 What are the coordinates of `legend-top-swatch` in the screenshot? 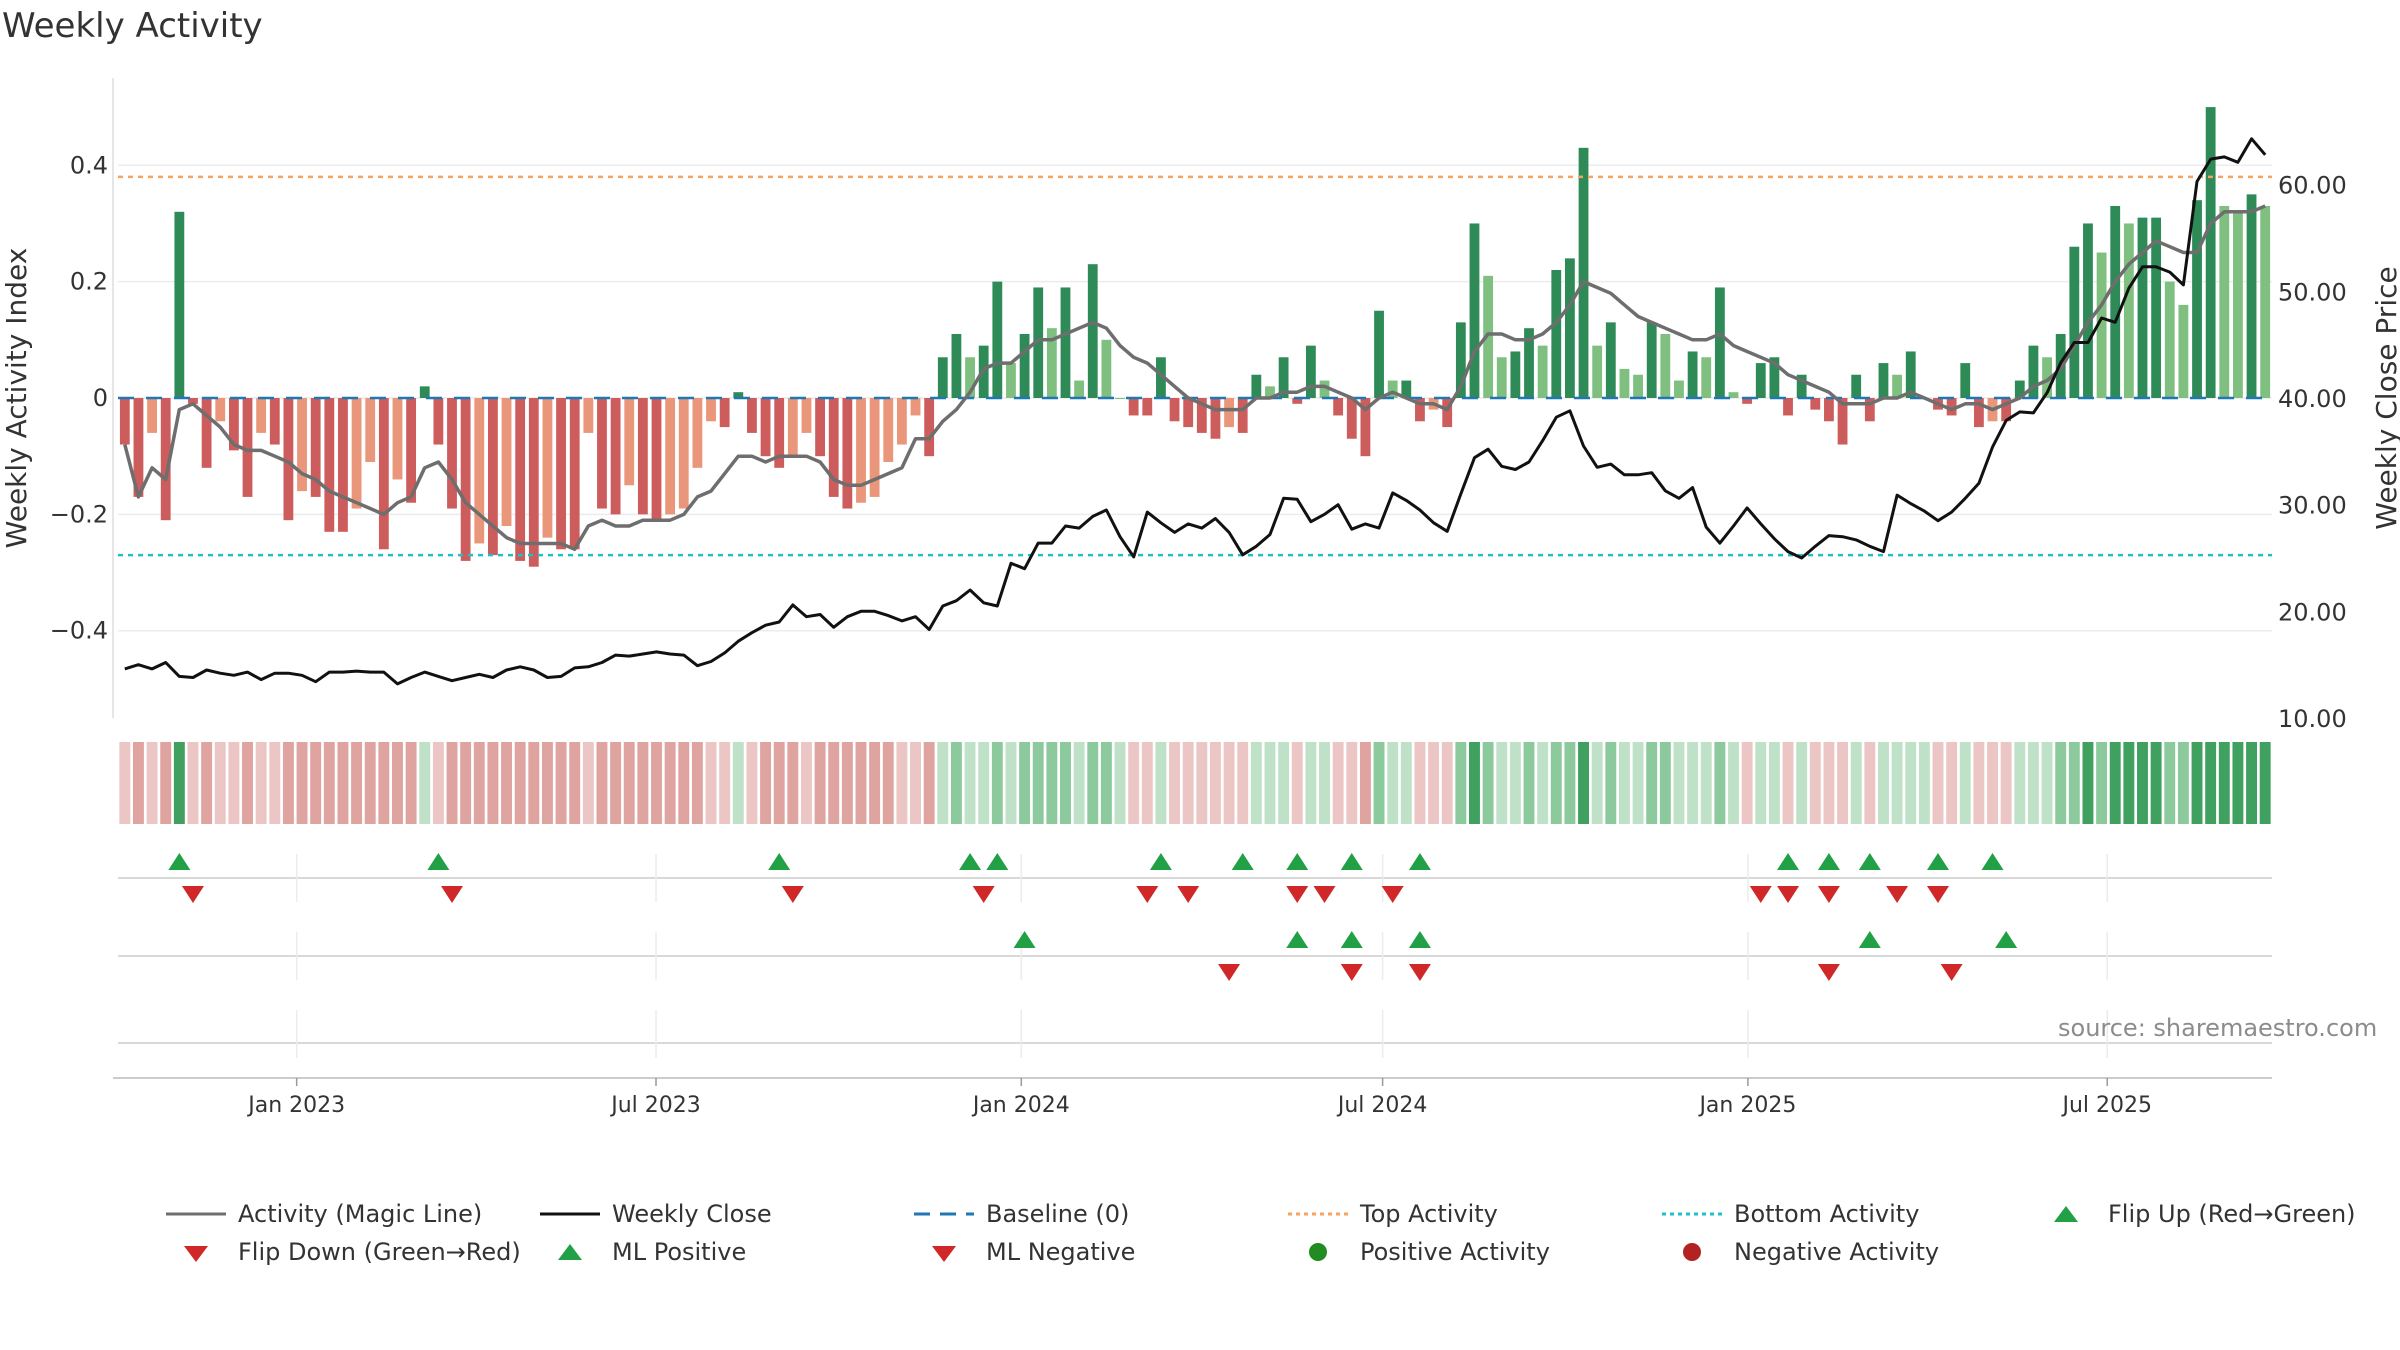 It's located at (1318, 1214).